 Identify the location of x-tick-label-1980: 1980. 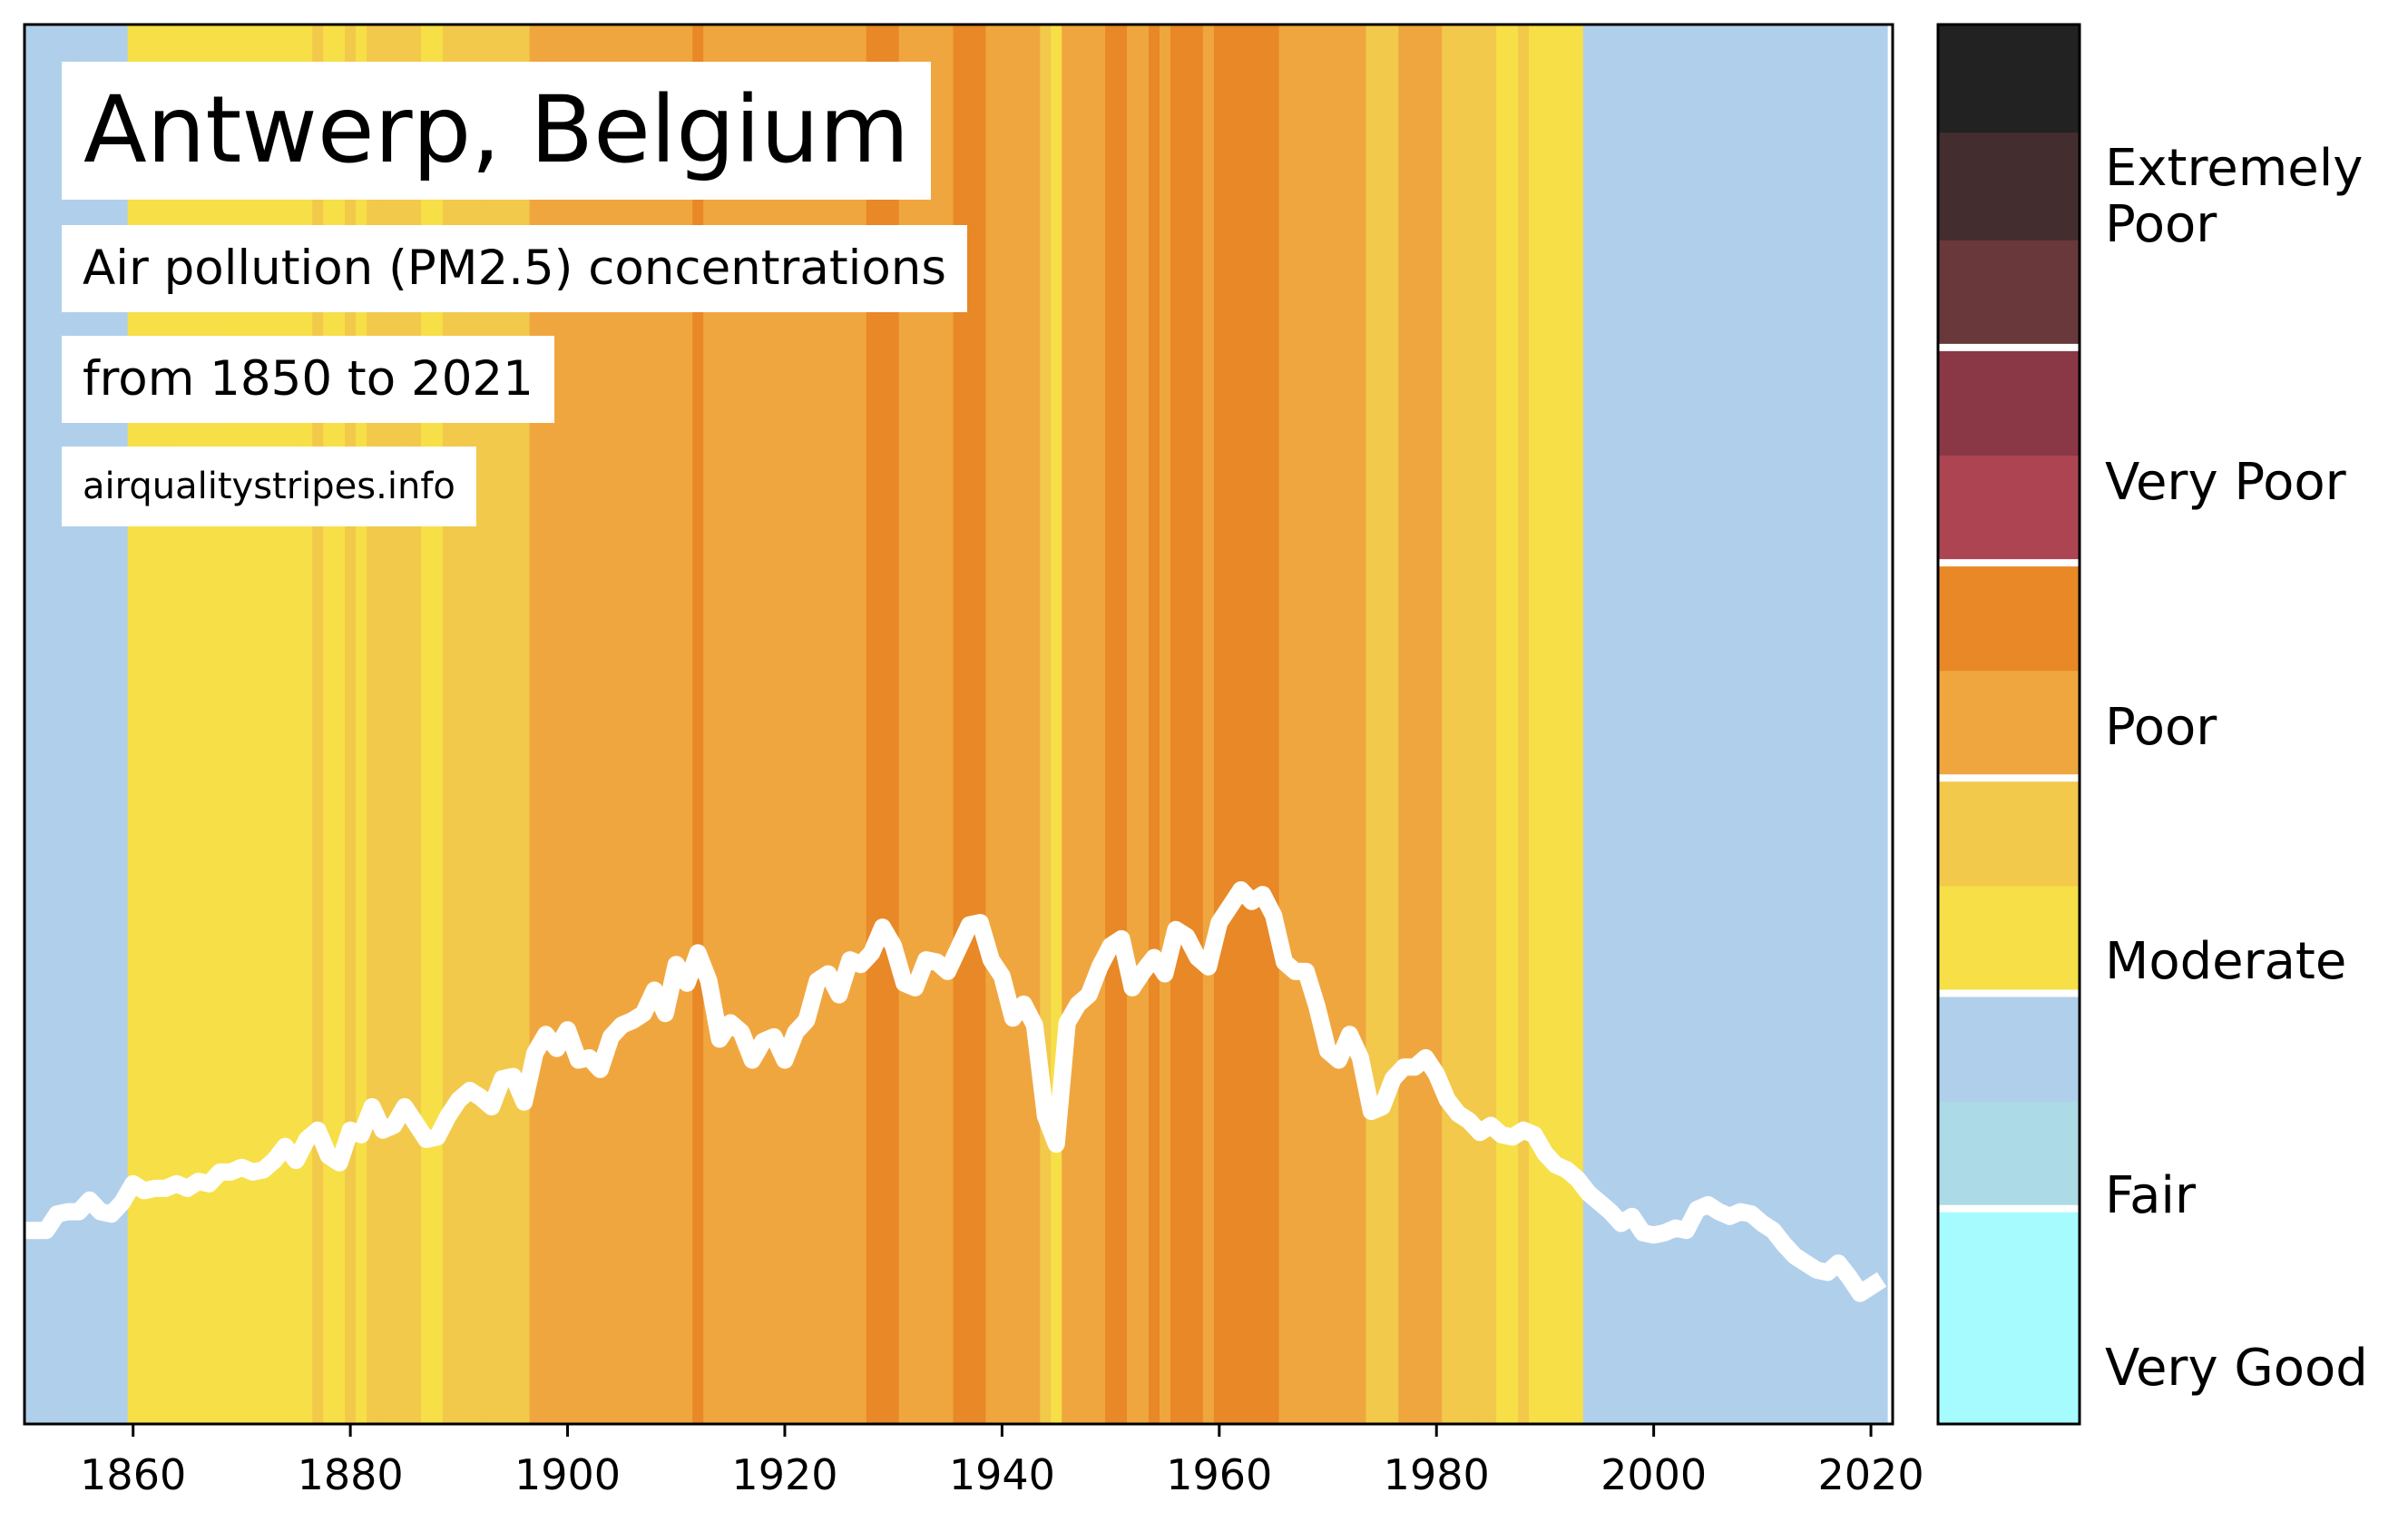
(1437, 1474).